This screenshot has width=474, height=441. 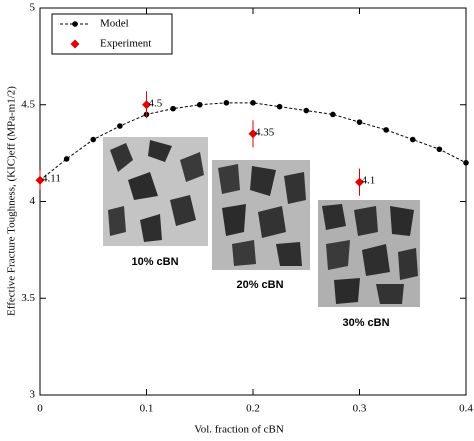 What do you see at coordinates (33, 395) in the screenshot?
I see `y-tick-label: 3` at bounding box center [33, 395].